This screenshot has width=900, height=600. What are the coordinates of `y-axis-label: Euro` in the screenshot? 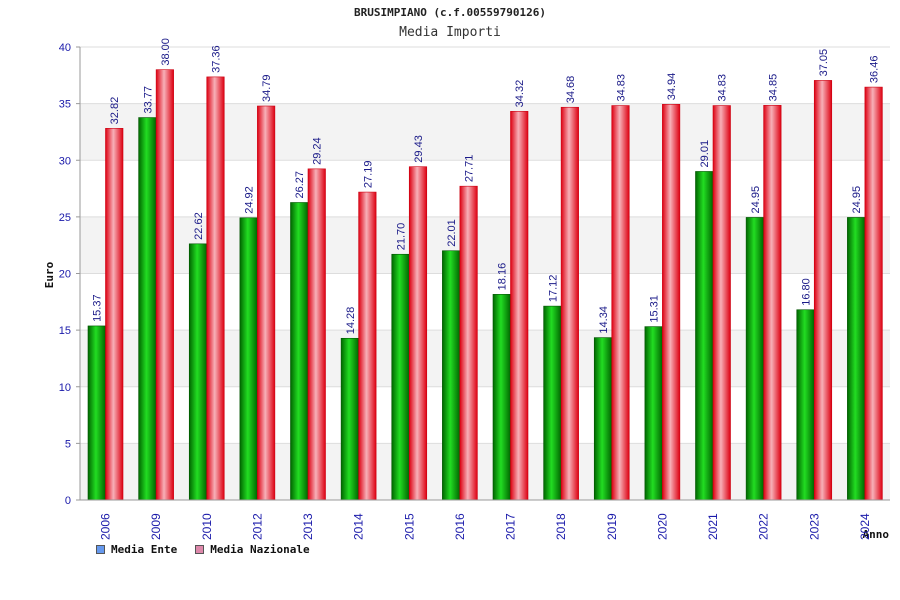 It's located at (49, 274).